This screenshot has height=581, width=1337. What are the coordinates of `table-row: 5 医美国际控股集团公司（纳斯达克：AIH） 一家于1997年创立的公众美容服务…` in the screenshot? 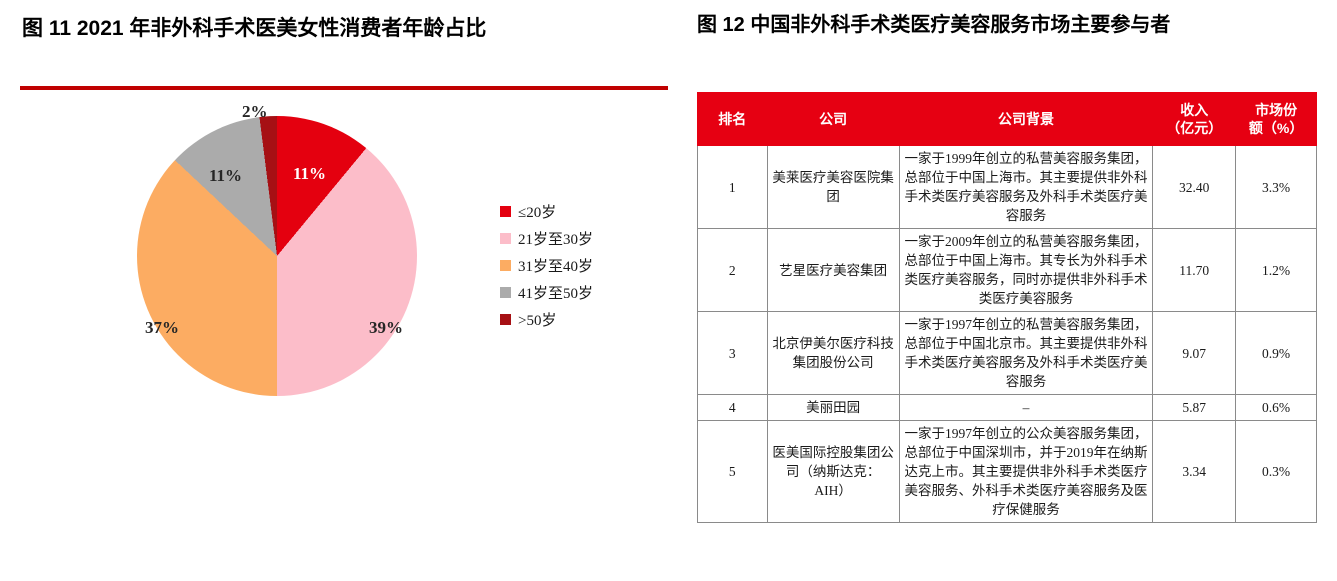 It's located at (1007, 471).